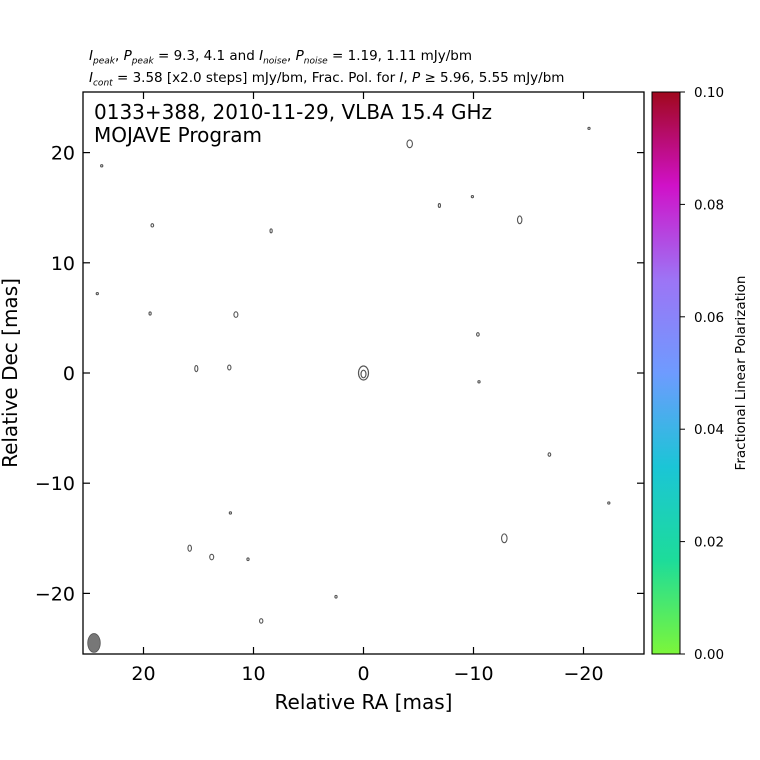  Describe the element at coordinates (102, 83) in the screenshot. I see `icont-subscript: cont` at that location.